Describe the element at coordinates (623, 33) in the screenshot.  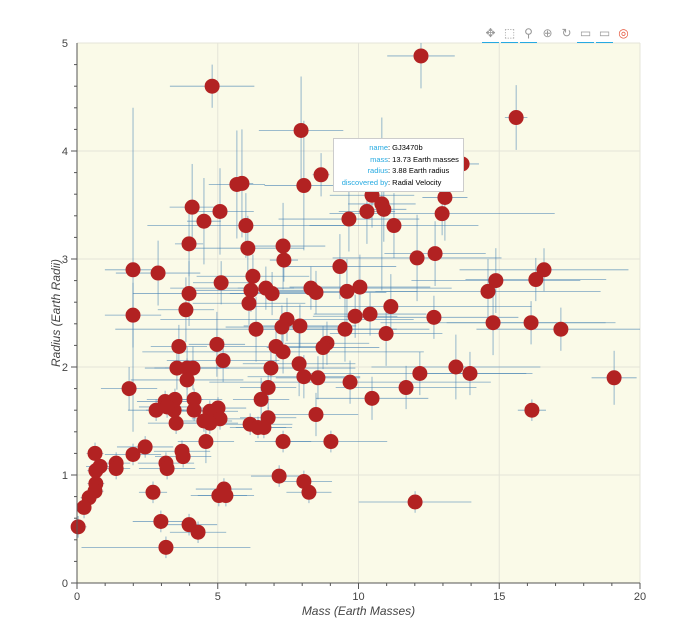
I see `bokeh-logo-icon: ◎` at that location.